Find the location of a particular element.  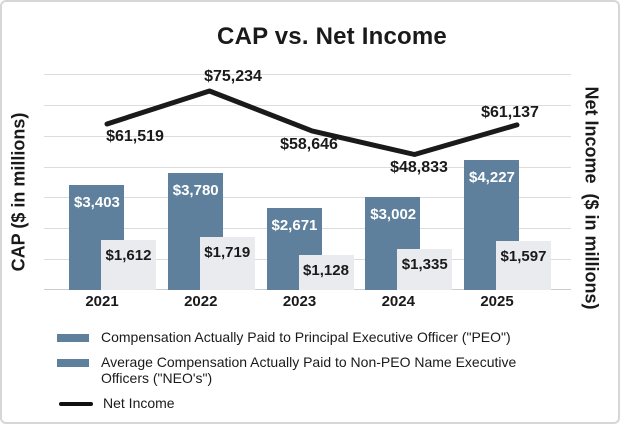

x-axis-label-2023: 2023 is located at coordinates (299, 301).